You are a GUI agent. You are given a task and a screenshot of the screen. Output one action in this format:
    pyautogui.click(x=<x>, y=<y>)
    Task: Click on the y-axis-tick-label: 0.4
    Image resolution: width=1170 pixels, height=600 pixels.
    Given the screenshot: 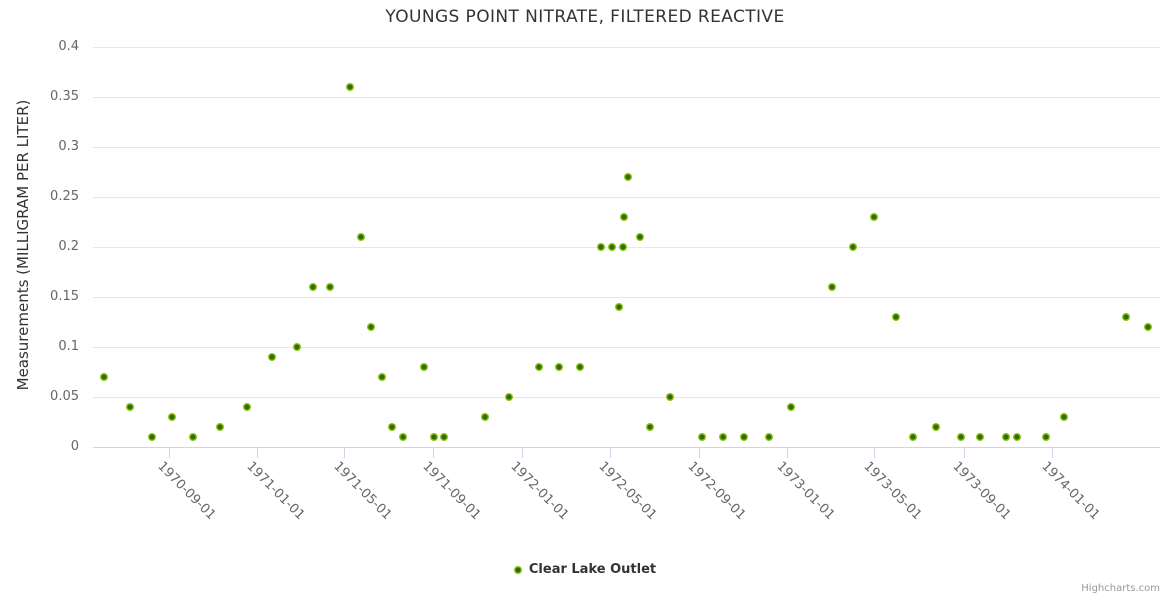 What is the action you would take?
    pyautogui.click(x=68, y=46)
    